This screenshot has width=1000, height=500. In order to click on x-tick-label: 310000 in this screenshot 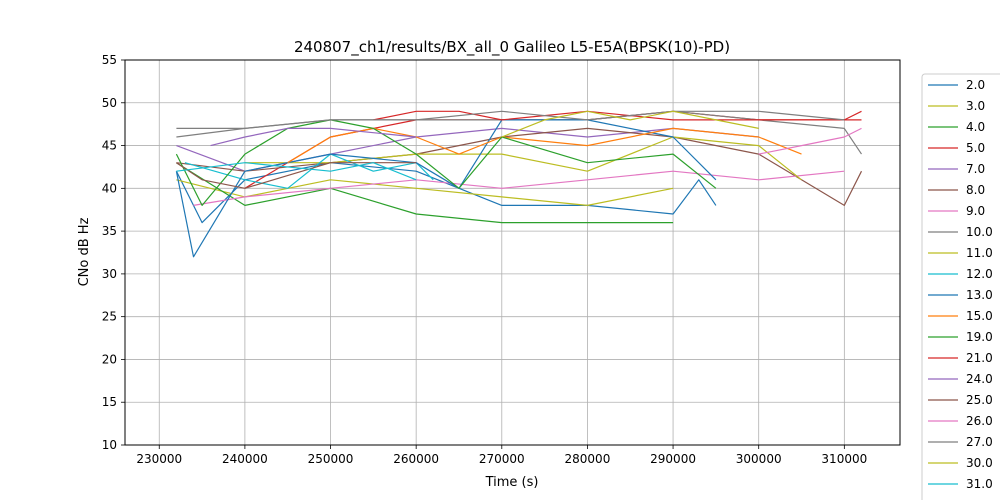, I will do `click(844, 459)`.